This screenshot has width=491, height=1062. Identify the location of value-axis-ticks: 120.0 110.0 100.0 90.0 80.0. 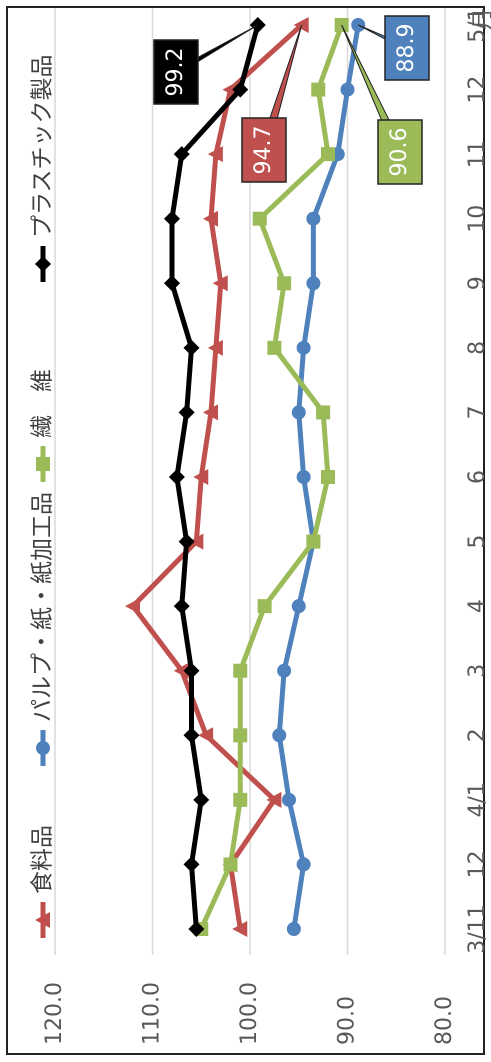
(249, 1013).